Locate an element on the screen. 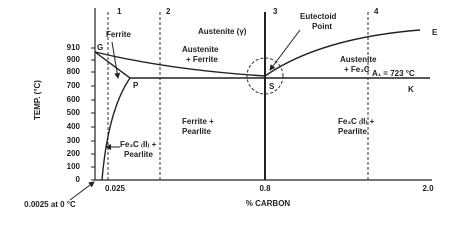 The height and width of the screenshot is (240, 474). y-tick-label: 100 is located at coordinates (74, 166).